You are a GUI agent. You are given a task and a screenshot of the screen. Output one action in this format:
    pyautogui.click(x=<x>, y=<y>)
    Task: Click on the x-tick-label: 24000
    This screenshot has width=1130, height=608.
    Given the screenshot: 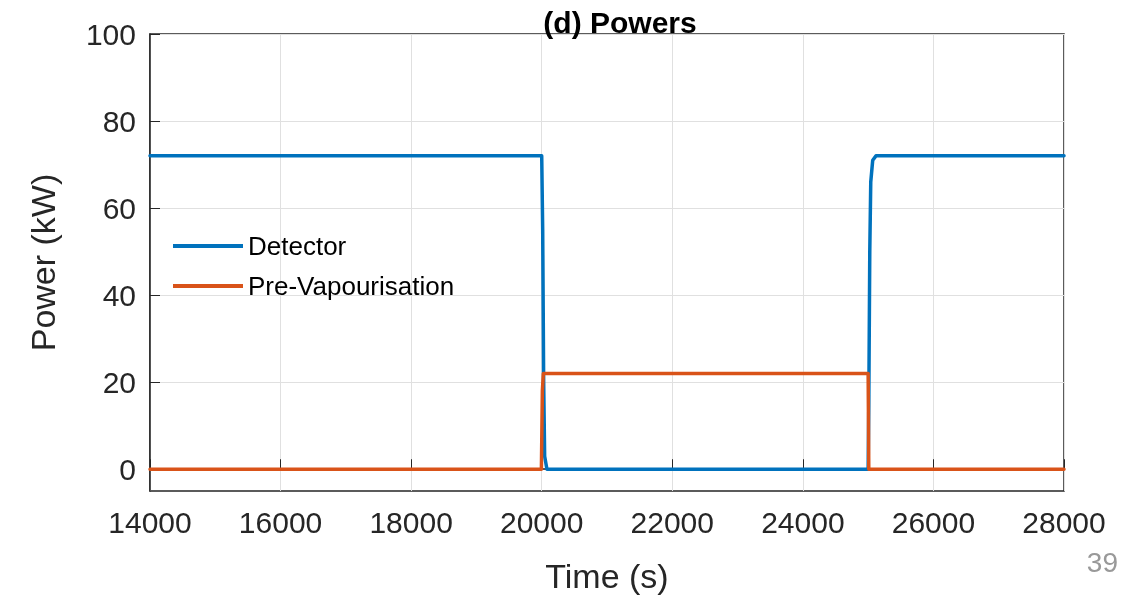 What is the action you would take?
    pyautogui.click(x=803, y=522)
    